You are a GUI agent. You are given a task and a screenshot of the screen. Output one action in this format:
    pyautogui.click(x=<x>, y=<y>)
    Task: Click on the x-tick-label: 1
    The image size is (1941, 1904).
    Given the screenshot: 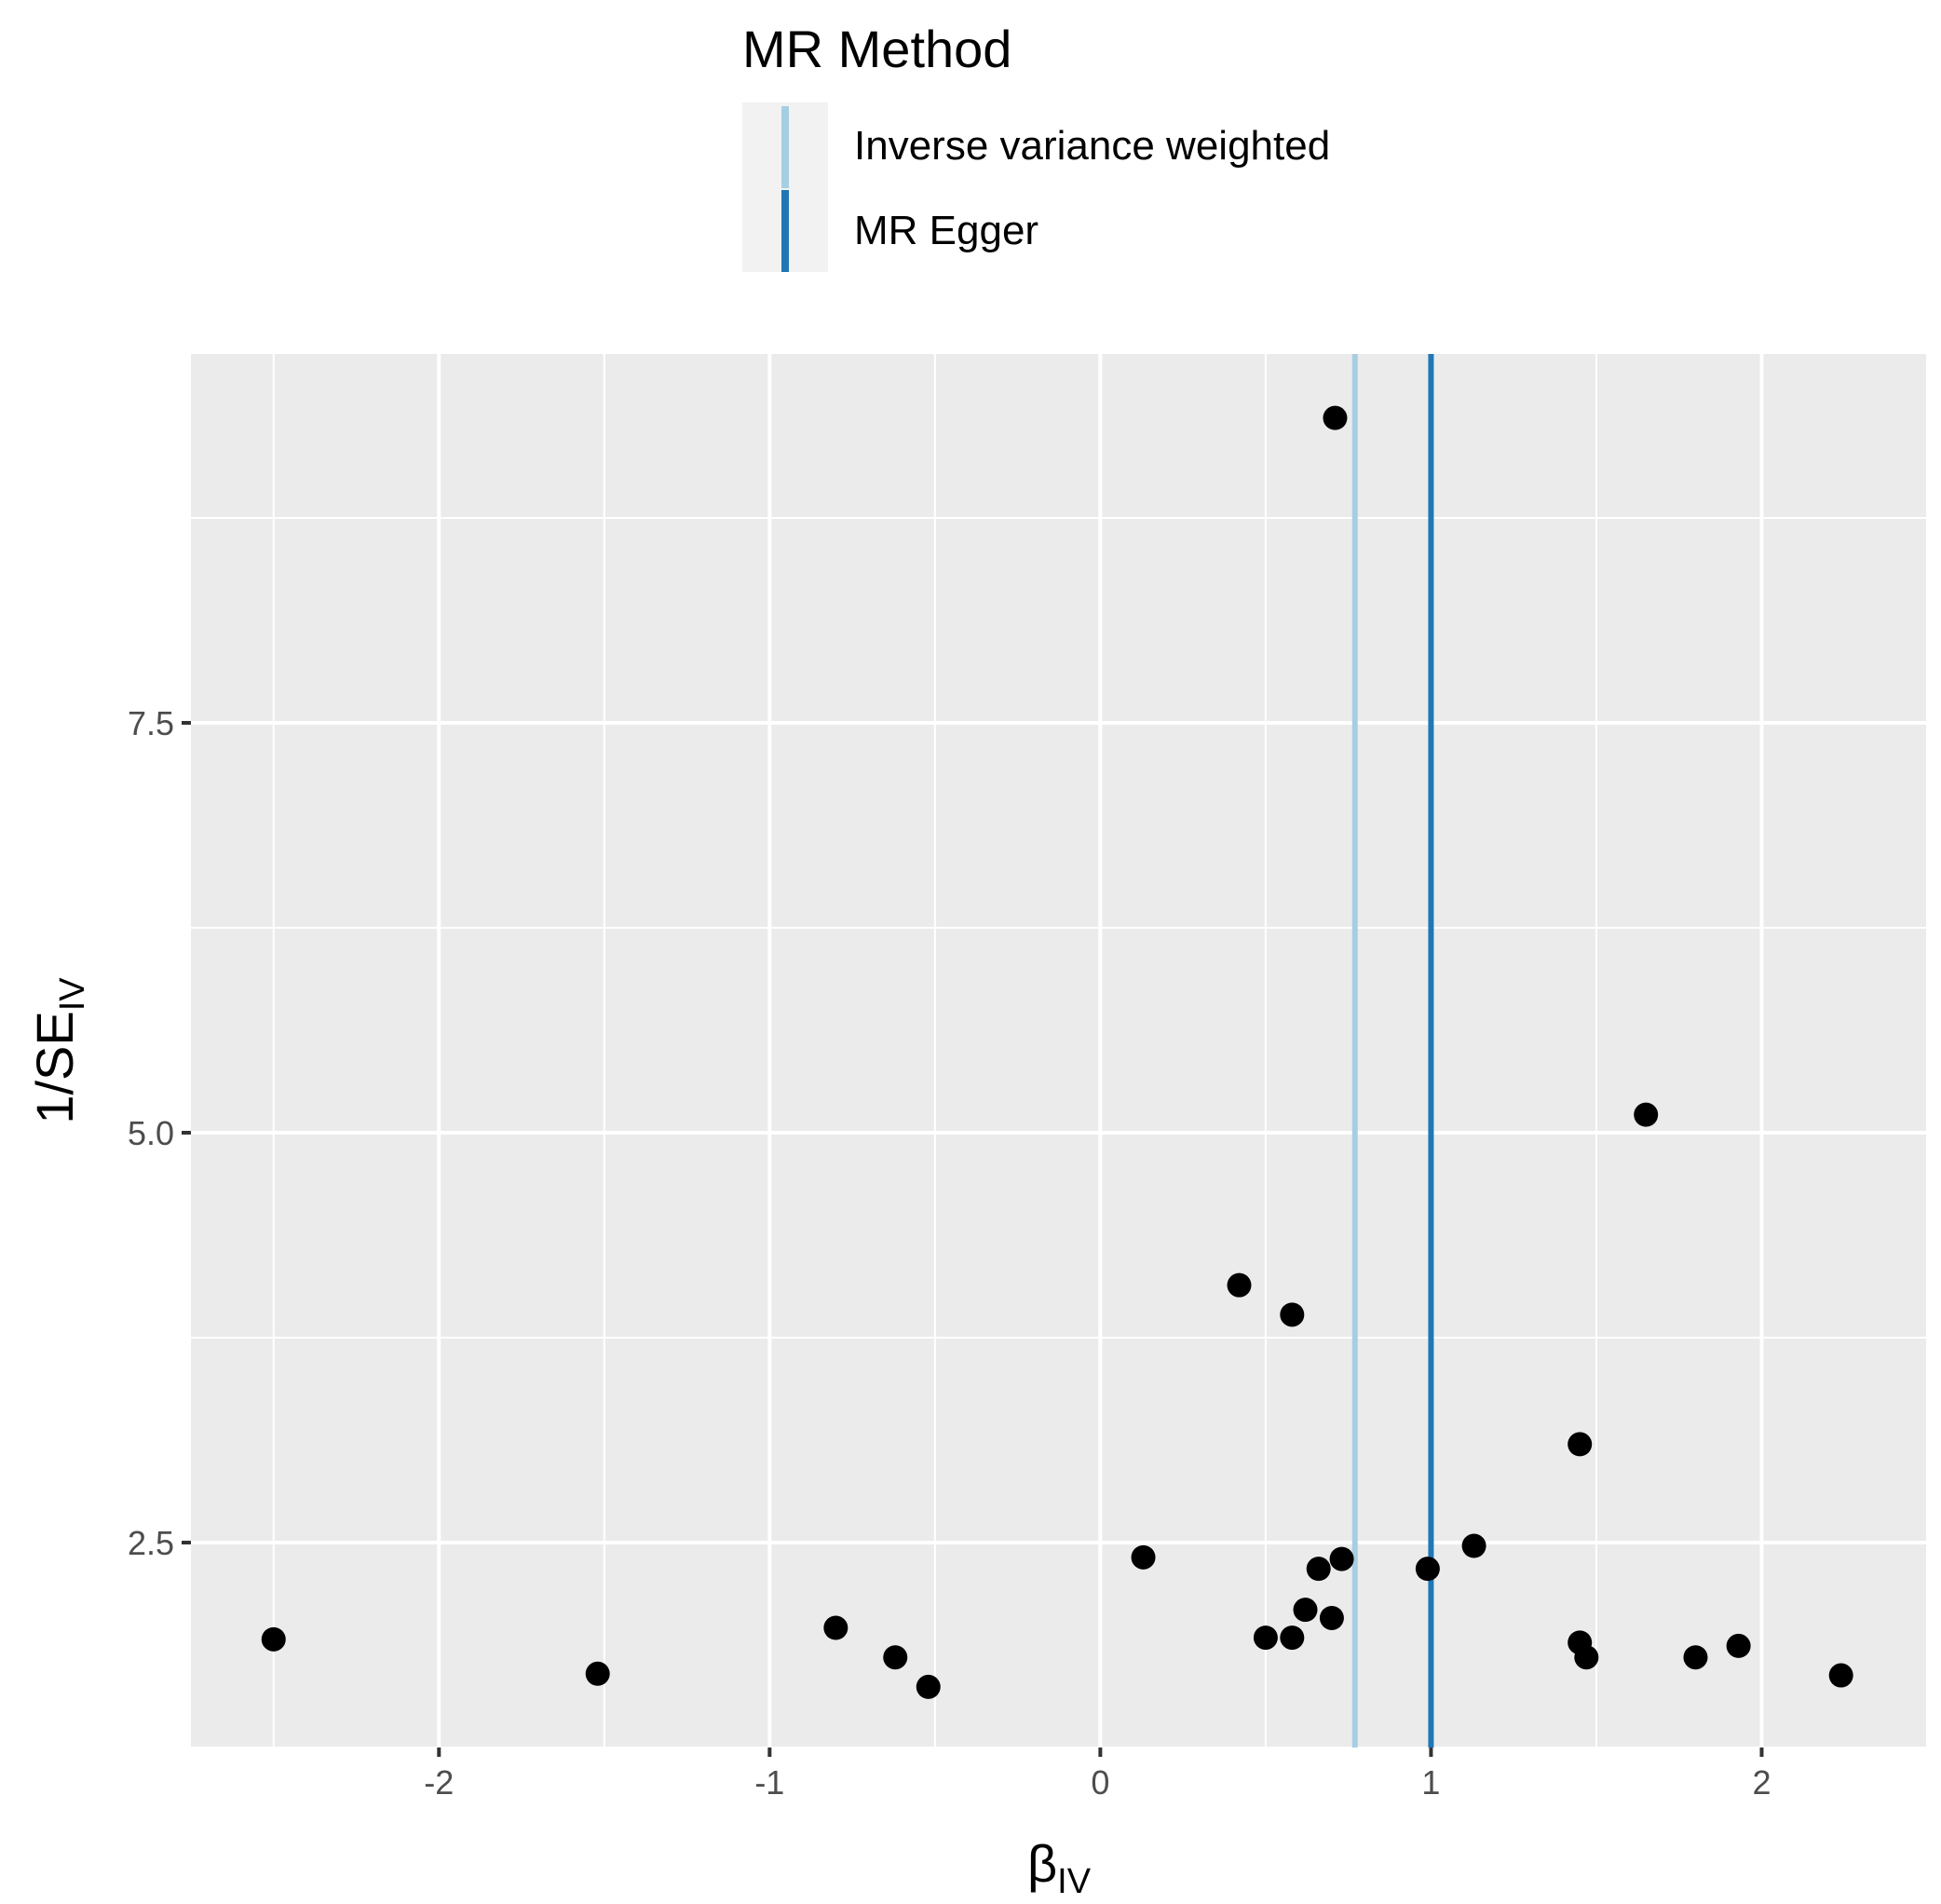 What is the action you would take?
    pyautogui.click(x=1430, y=1782)
    